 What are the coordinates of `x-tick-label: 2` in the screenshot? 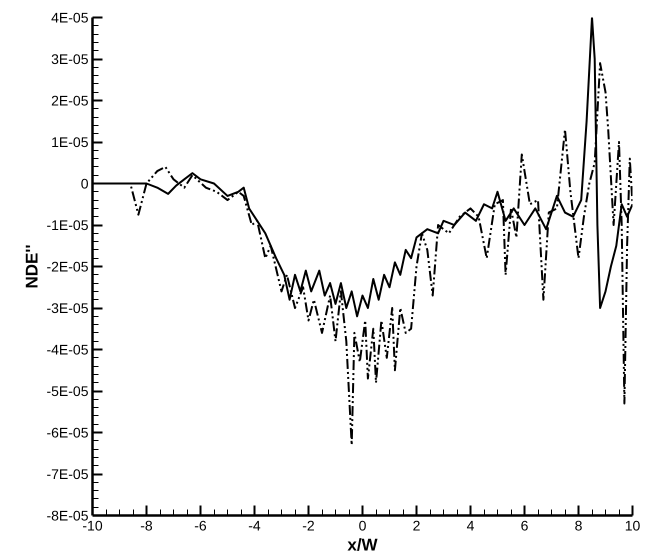 It's located at (416, 526).